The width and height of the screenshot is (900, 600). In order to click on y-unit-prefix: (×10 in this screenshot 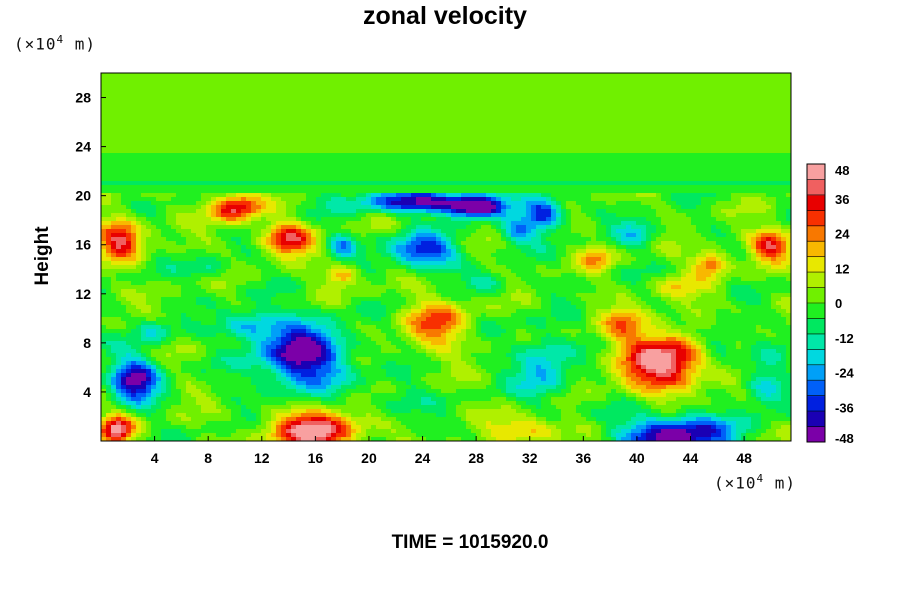, I will do `click(35, 44)`.